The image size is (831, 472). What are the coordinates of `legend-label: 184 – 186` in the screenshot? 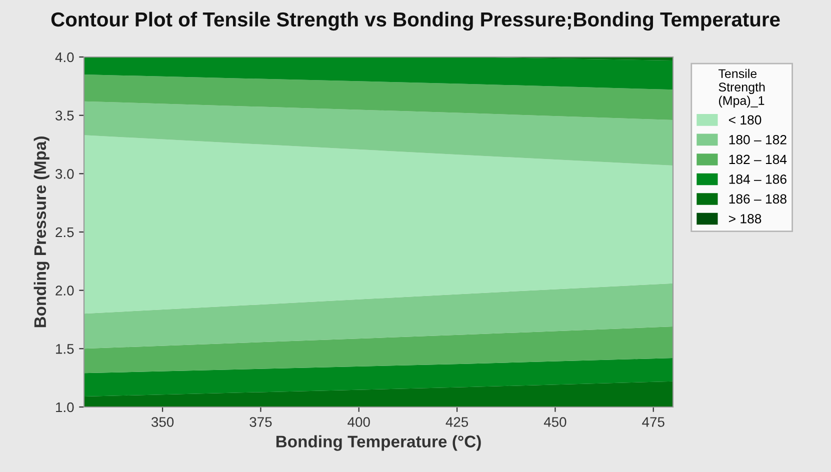 It's located at (757, 179).